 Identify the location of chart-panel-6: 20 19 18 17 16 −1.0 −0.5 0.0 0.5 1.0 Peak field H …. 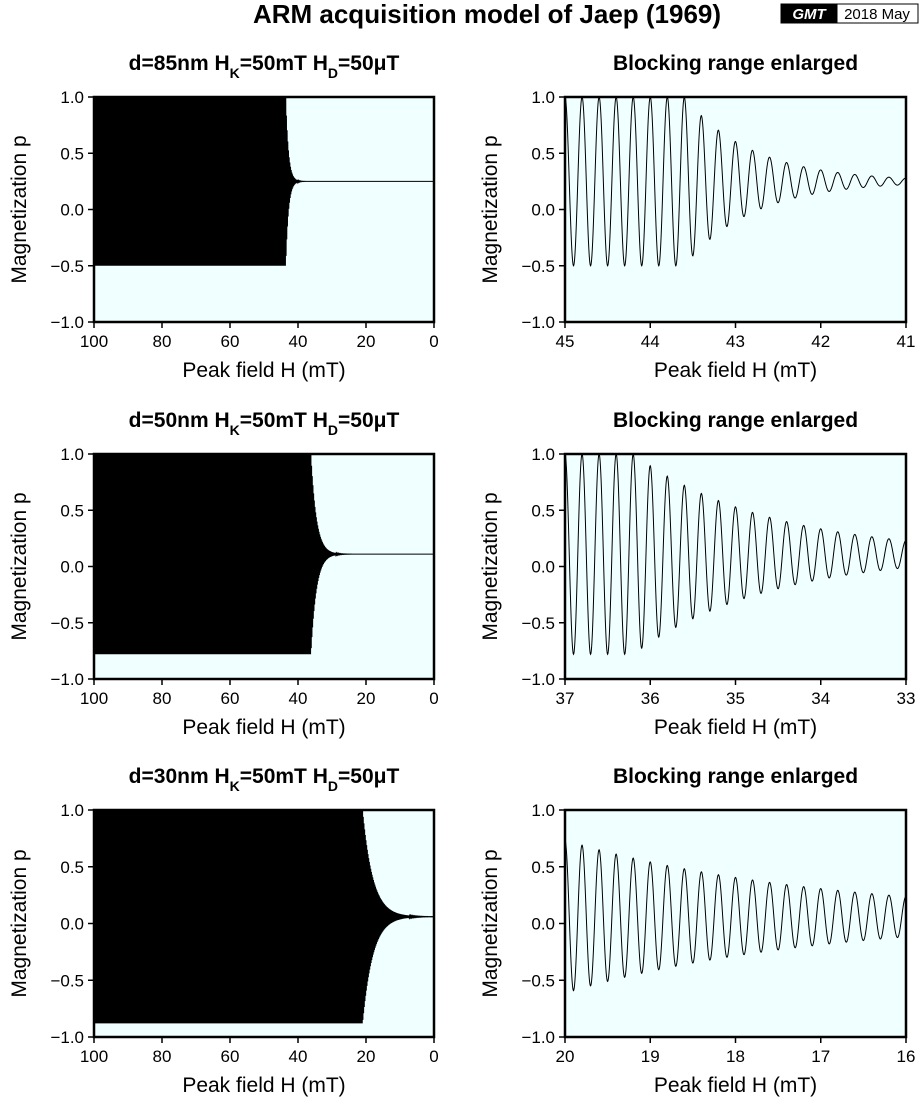
(697, 931).